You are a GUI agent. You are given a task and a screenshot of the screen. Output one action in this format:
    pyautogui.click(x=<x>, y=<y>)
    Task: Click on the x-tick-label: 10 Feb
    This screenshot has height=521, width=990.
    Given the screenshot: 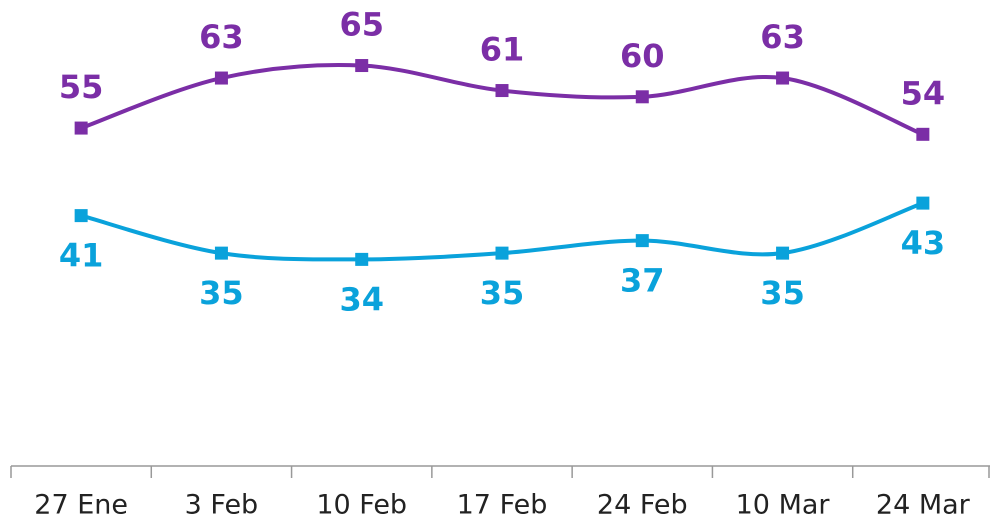 What is the action you would take?
    pyautogui.click(x=361, y=505)
    